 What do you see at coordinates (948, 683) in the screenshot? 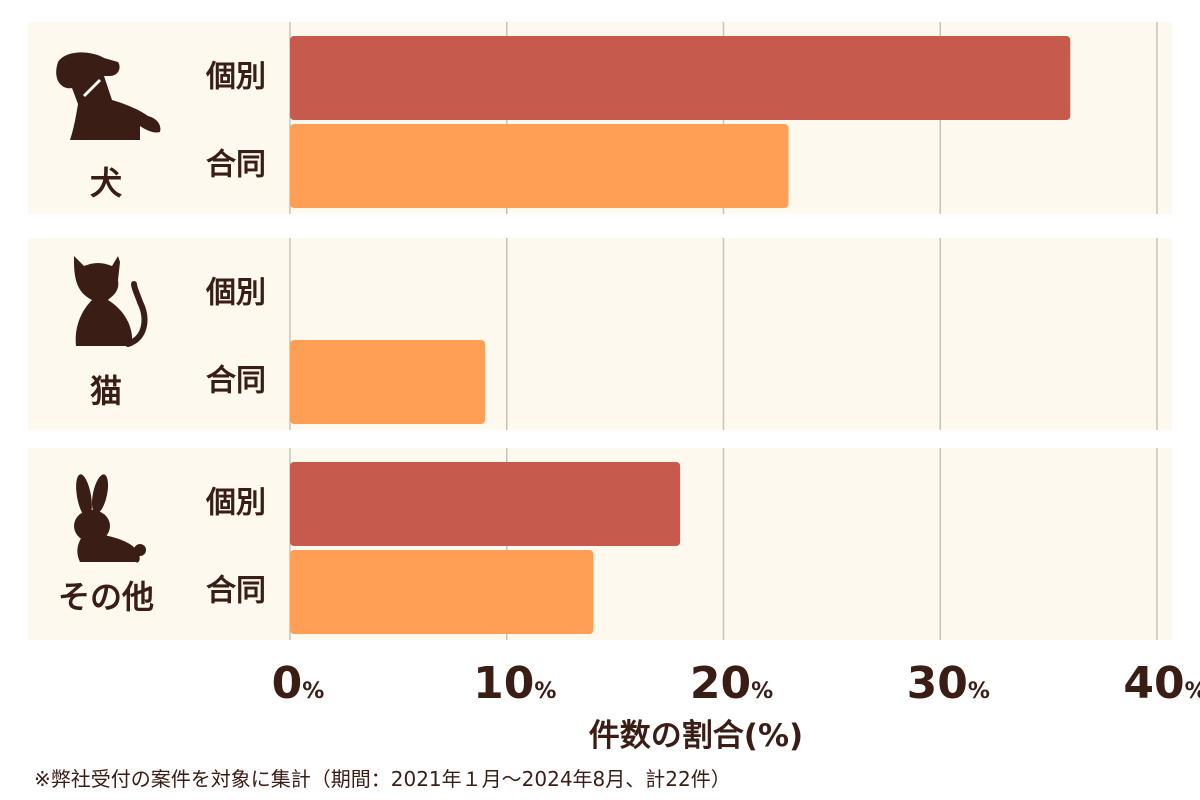
I see `x-tick-label: 30%` at bounding box center [948, 683].